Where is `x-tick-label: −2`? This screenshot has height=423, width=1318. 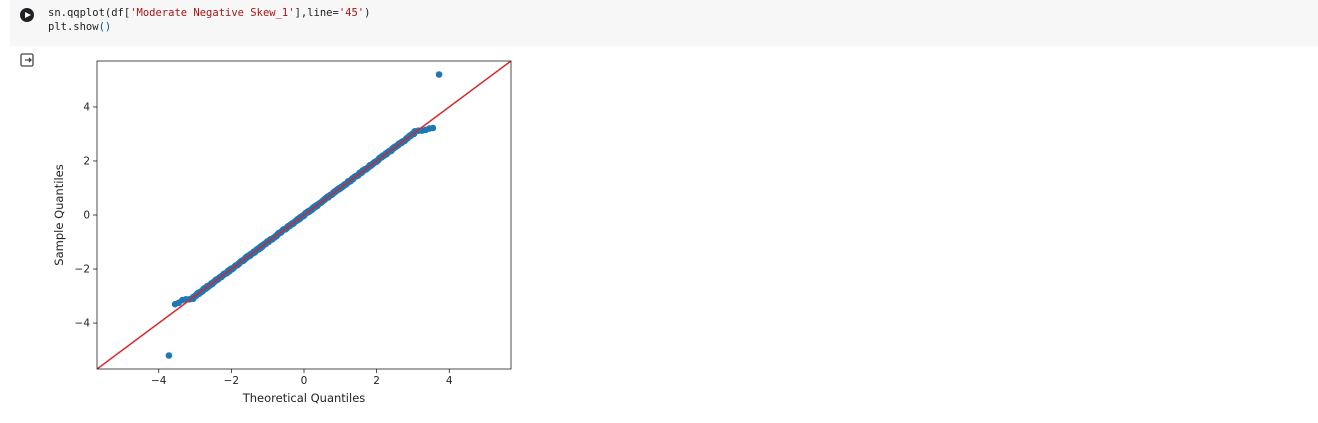 x-tick-label: −2 is located at coordinates (231, 381).